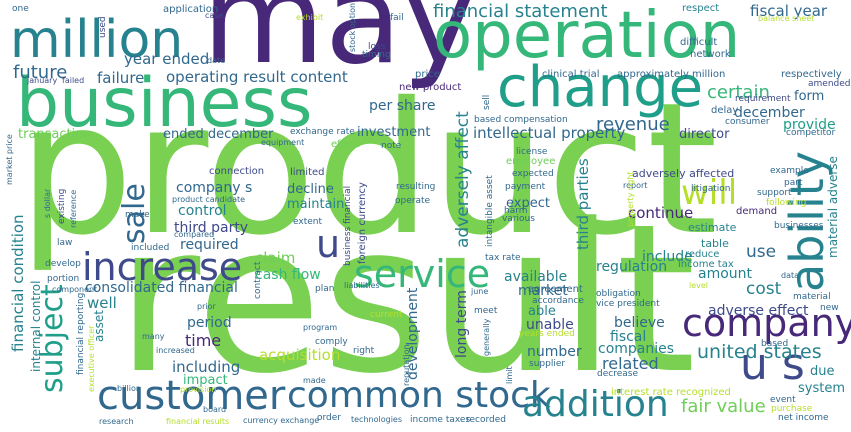 This screenshot has width=851, height=432. I want to click on word-increase: increase, so click(162, 267).